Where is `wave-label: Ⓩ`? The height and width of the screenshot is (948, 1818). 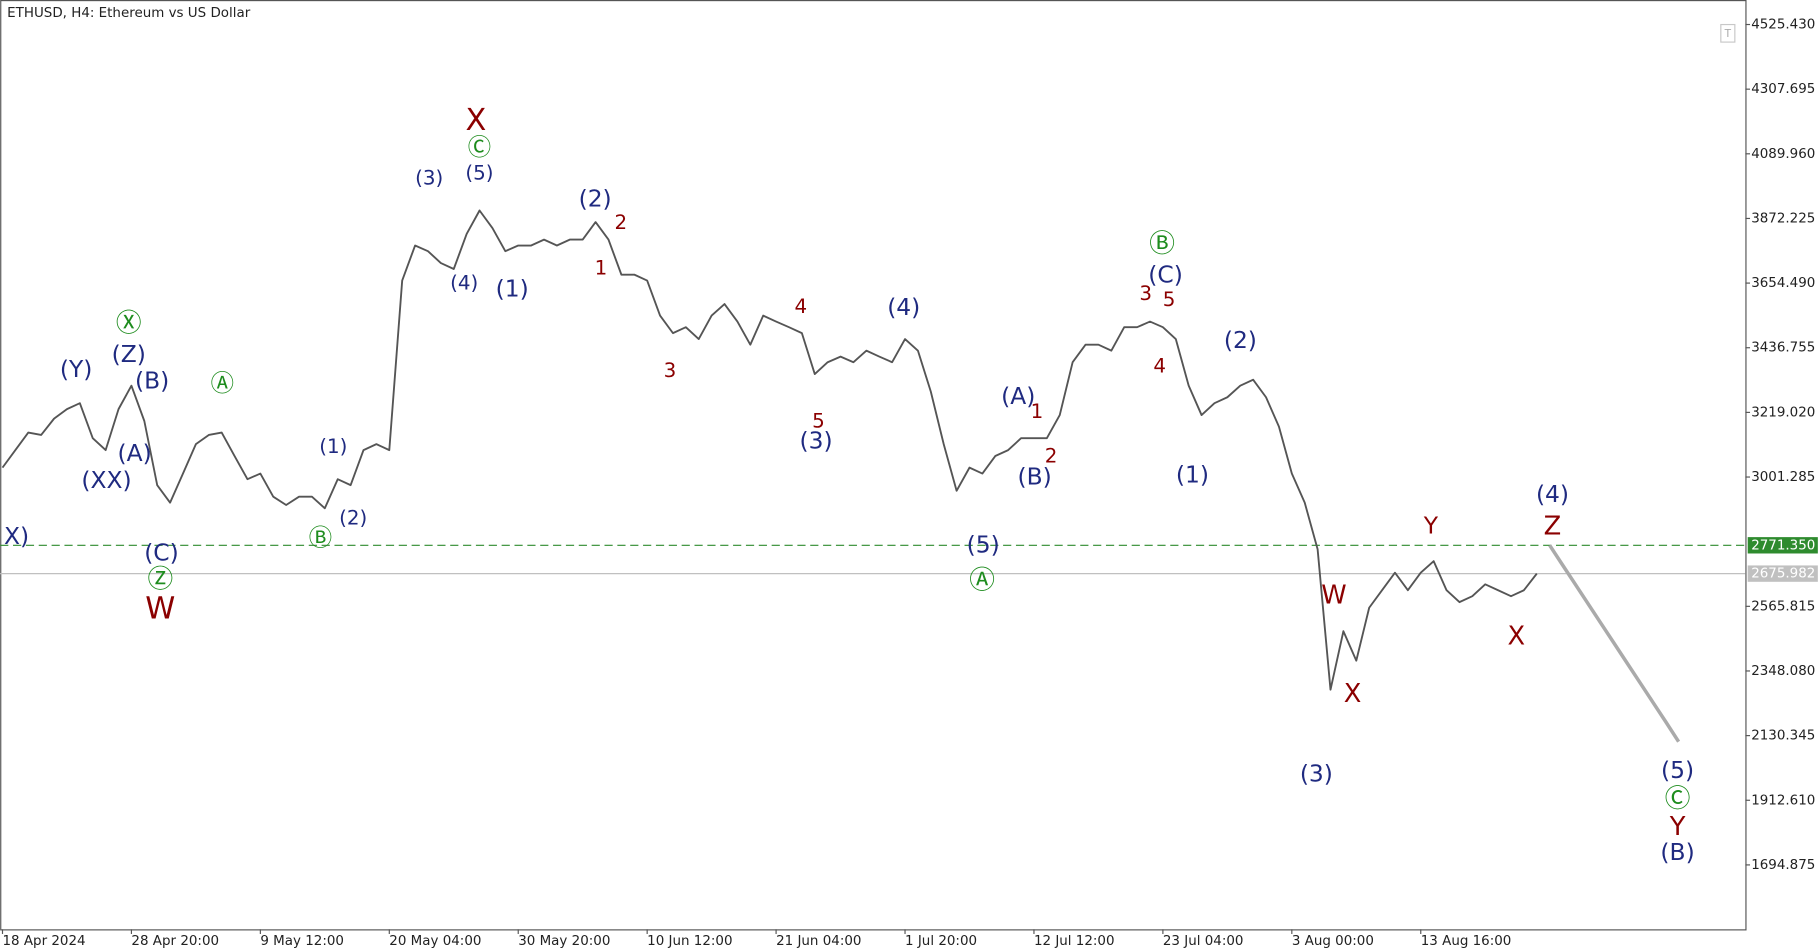 wave-label: Ⓩ is located at coordinates (160, 579).